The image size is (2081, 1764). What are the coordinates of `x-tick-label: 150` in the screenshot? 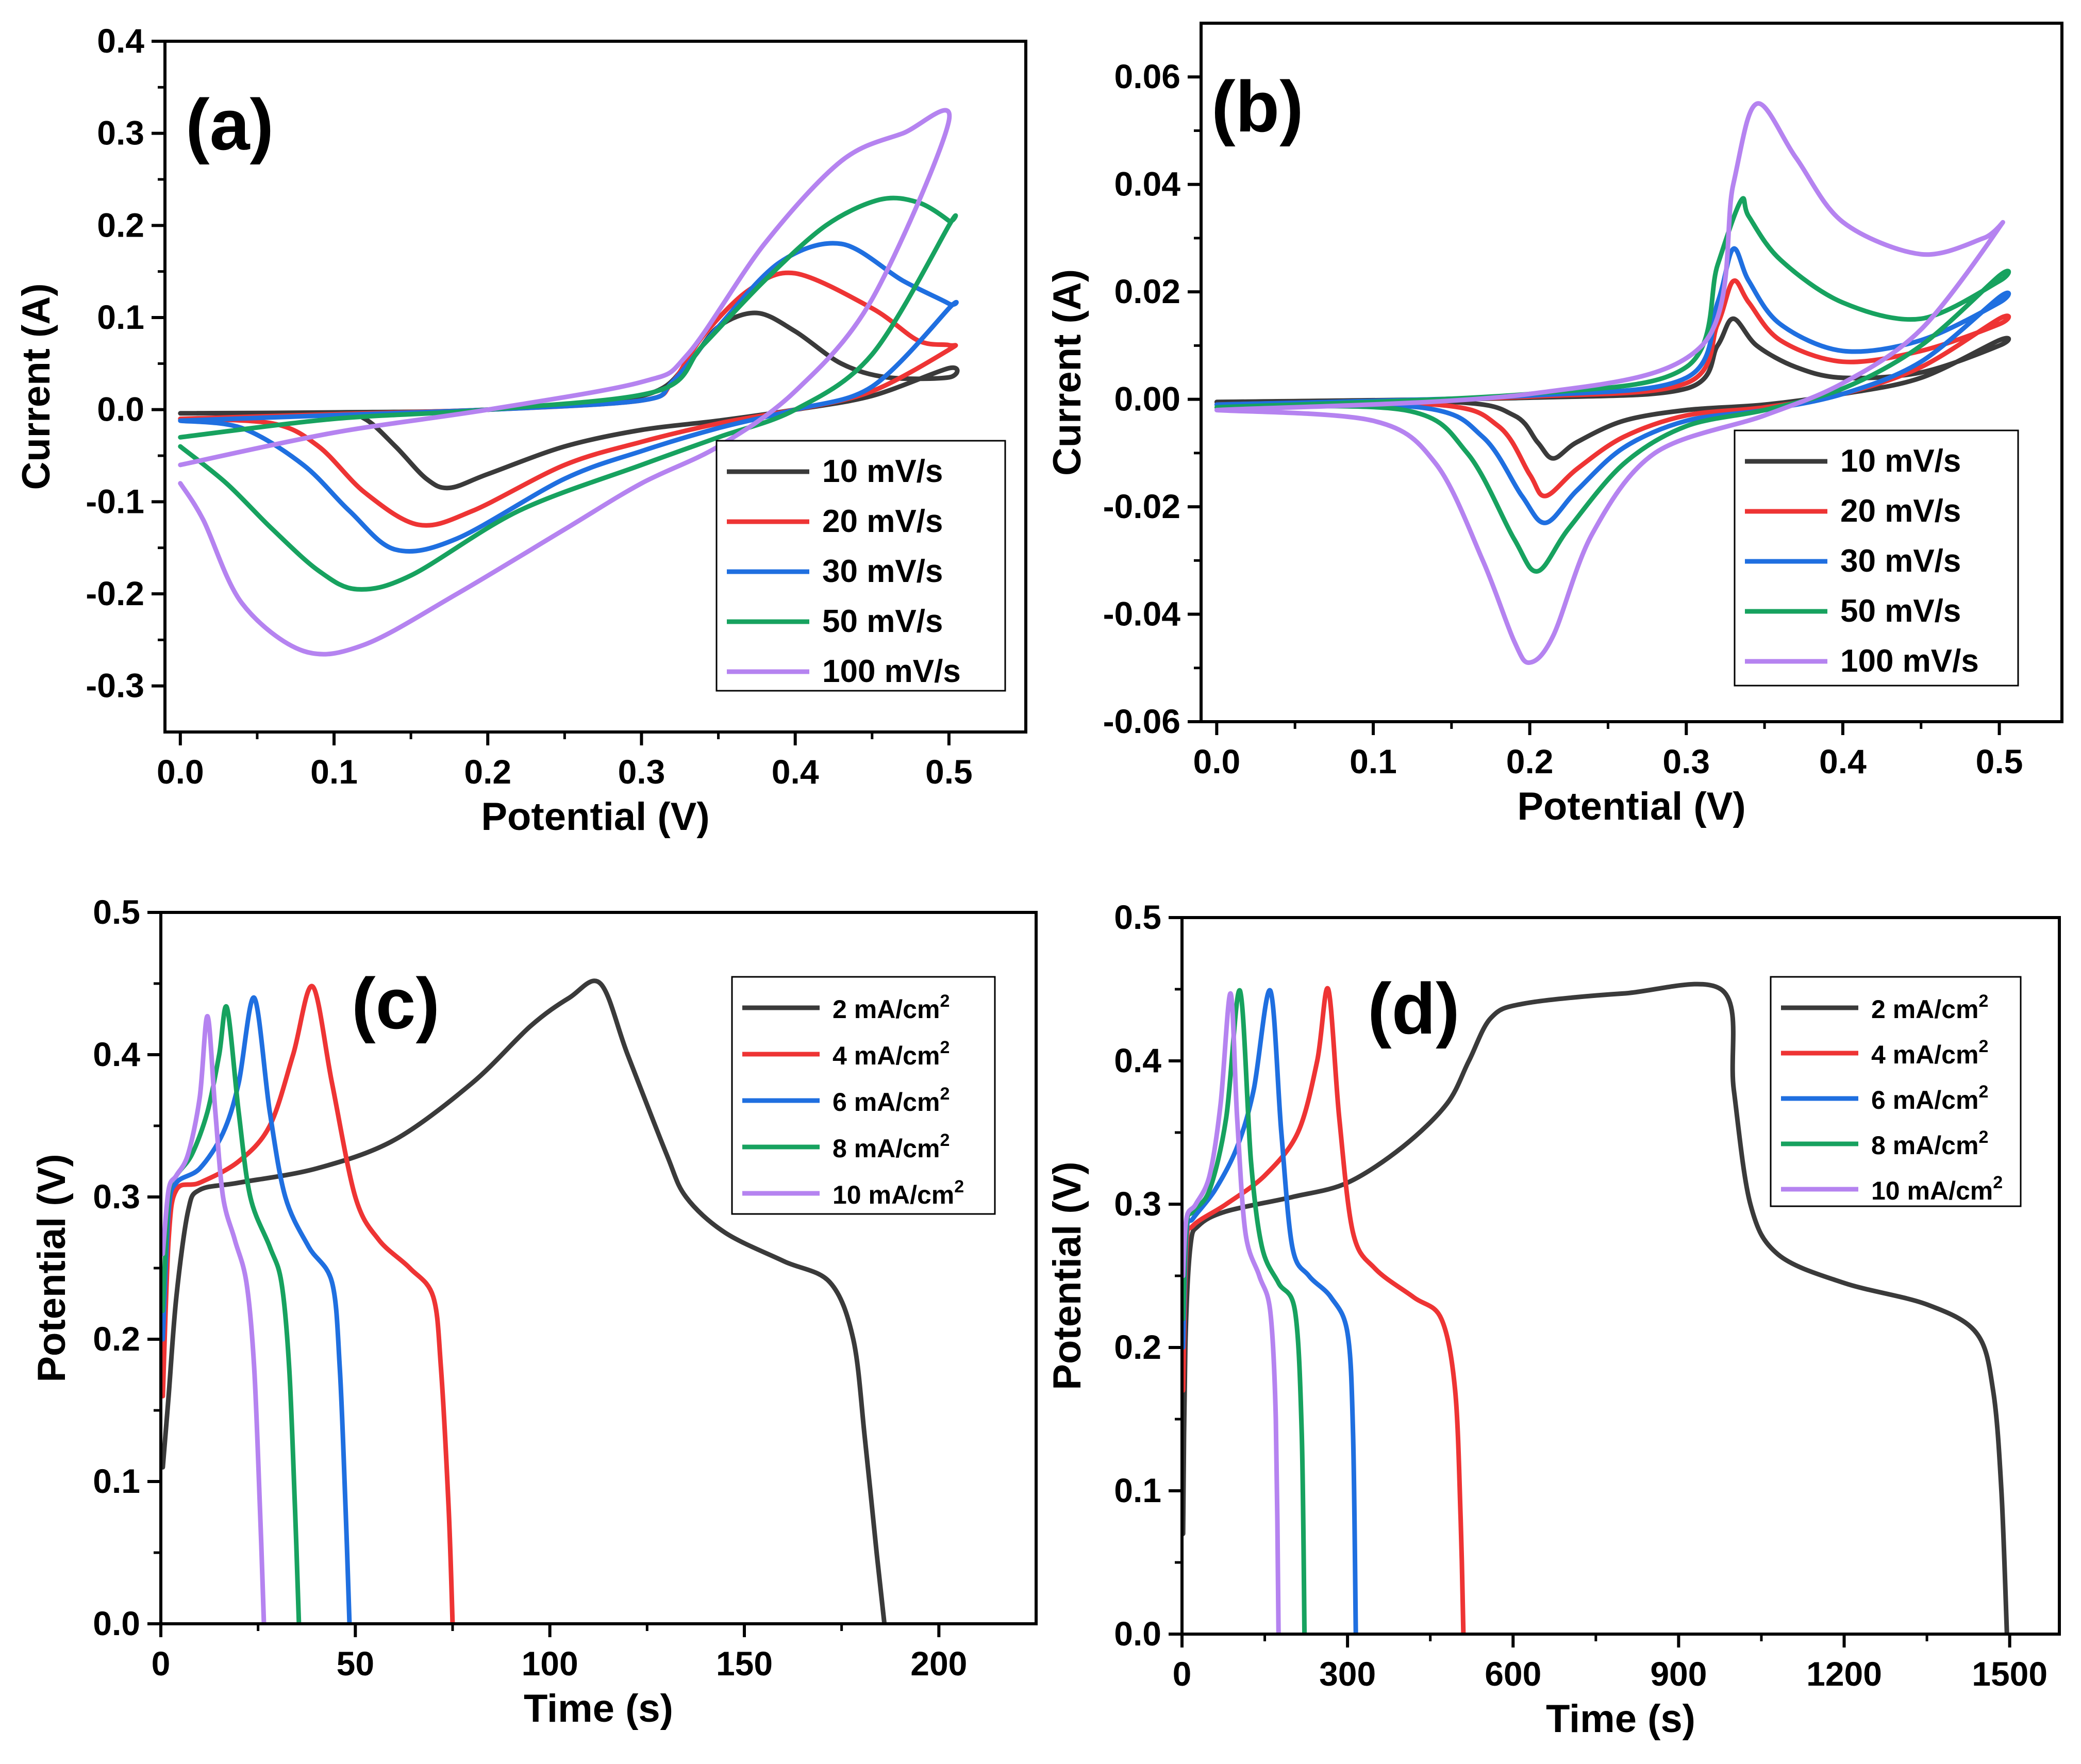 It's located at (744, 1663).